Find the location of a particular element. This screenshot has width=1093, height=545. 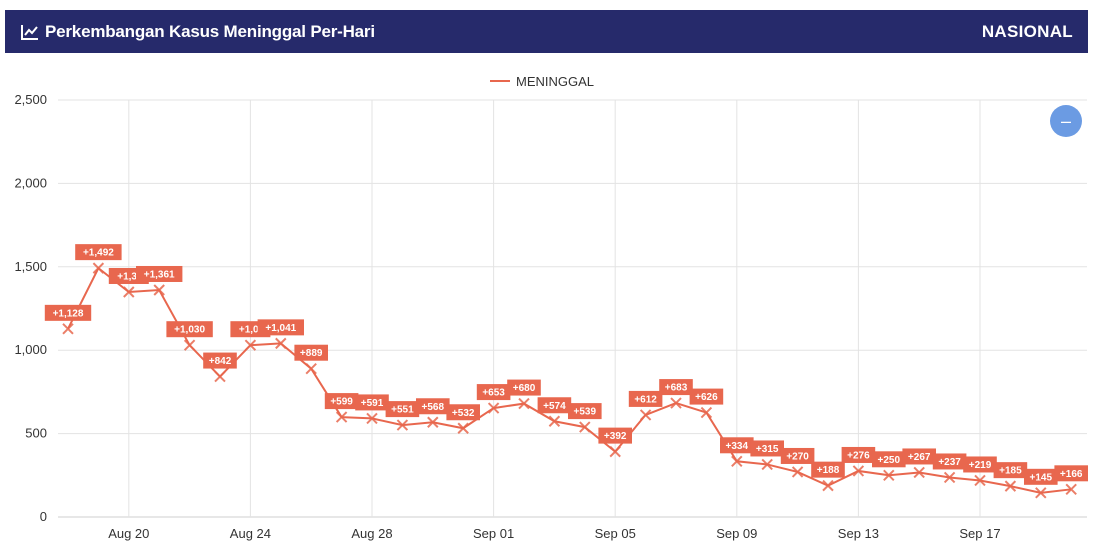

y-tick-label: 500 is located at coordinates (36, 433).